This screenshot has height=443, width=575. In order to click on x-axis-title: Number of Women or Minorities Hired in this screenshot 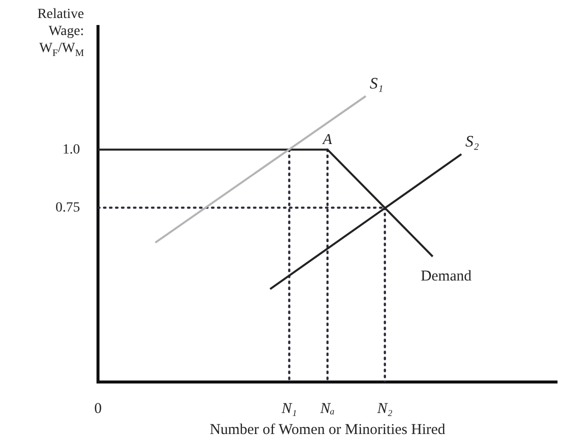, I will do `click(328, 430)`.